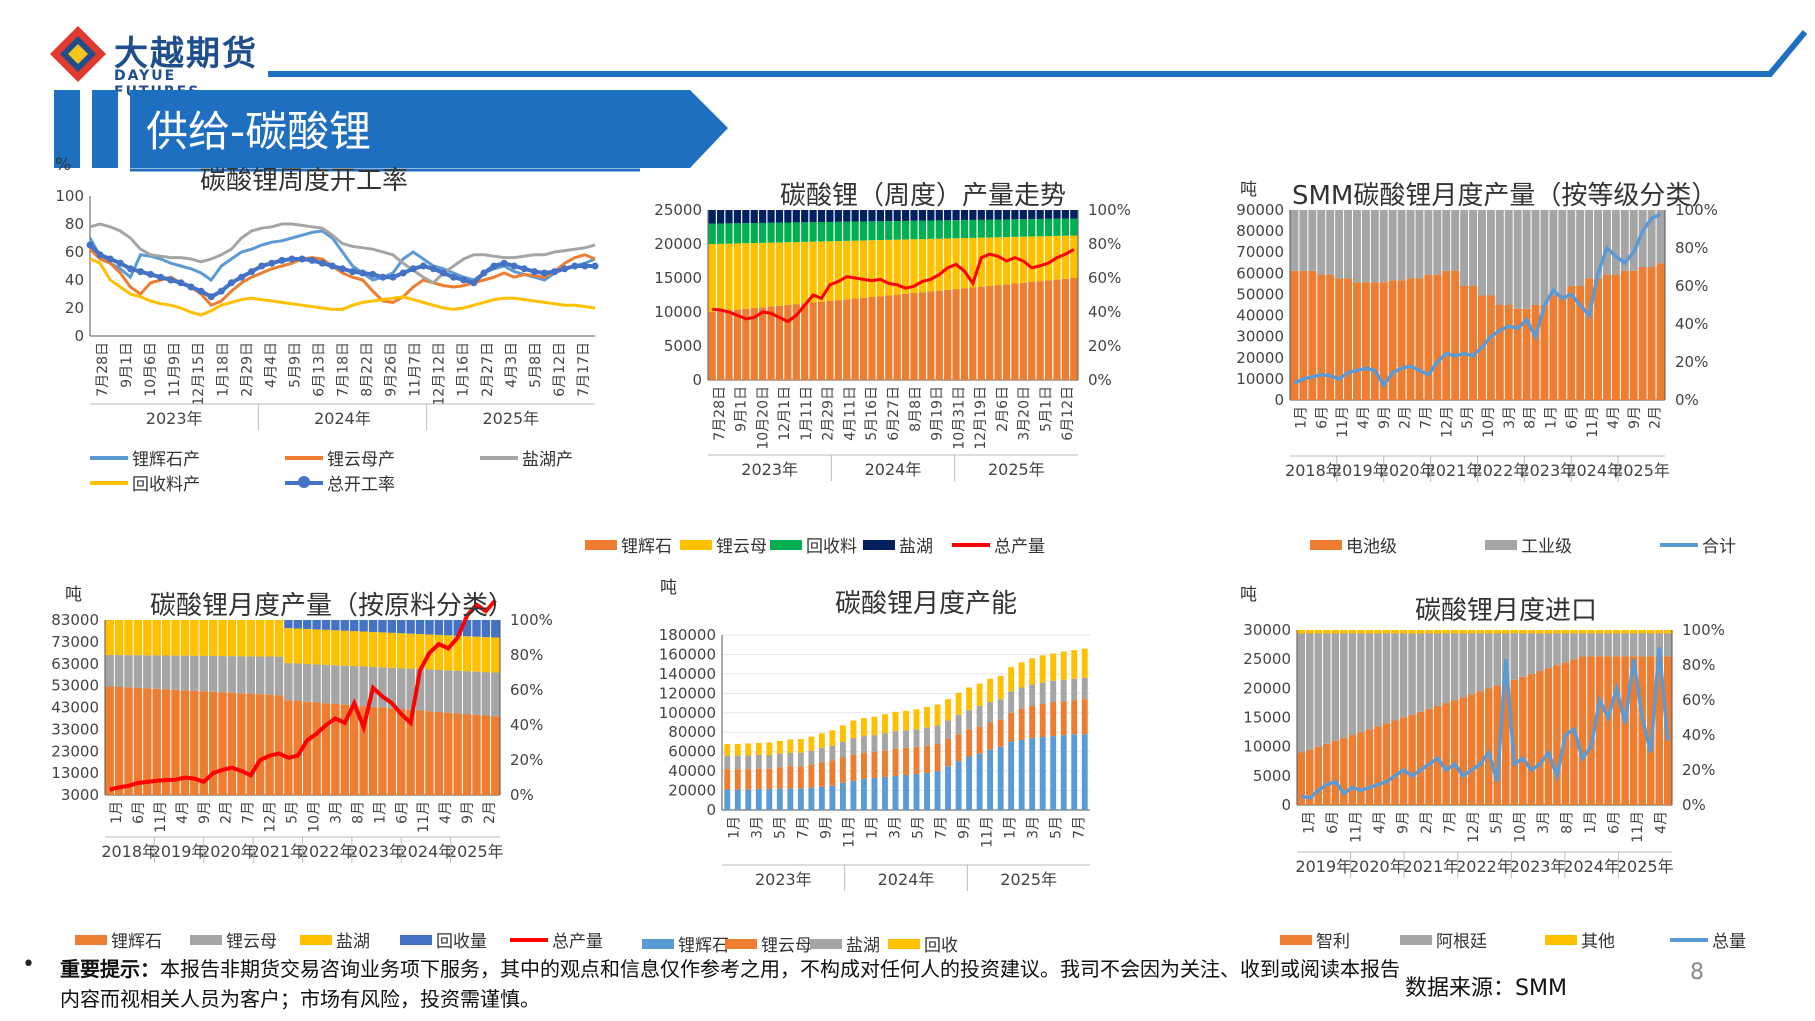  What do you see at coordinates (1248, 595) in the screenshot?
I see `axis-unit: 吨` at bounding box center [1248, 595].